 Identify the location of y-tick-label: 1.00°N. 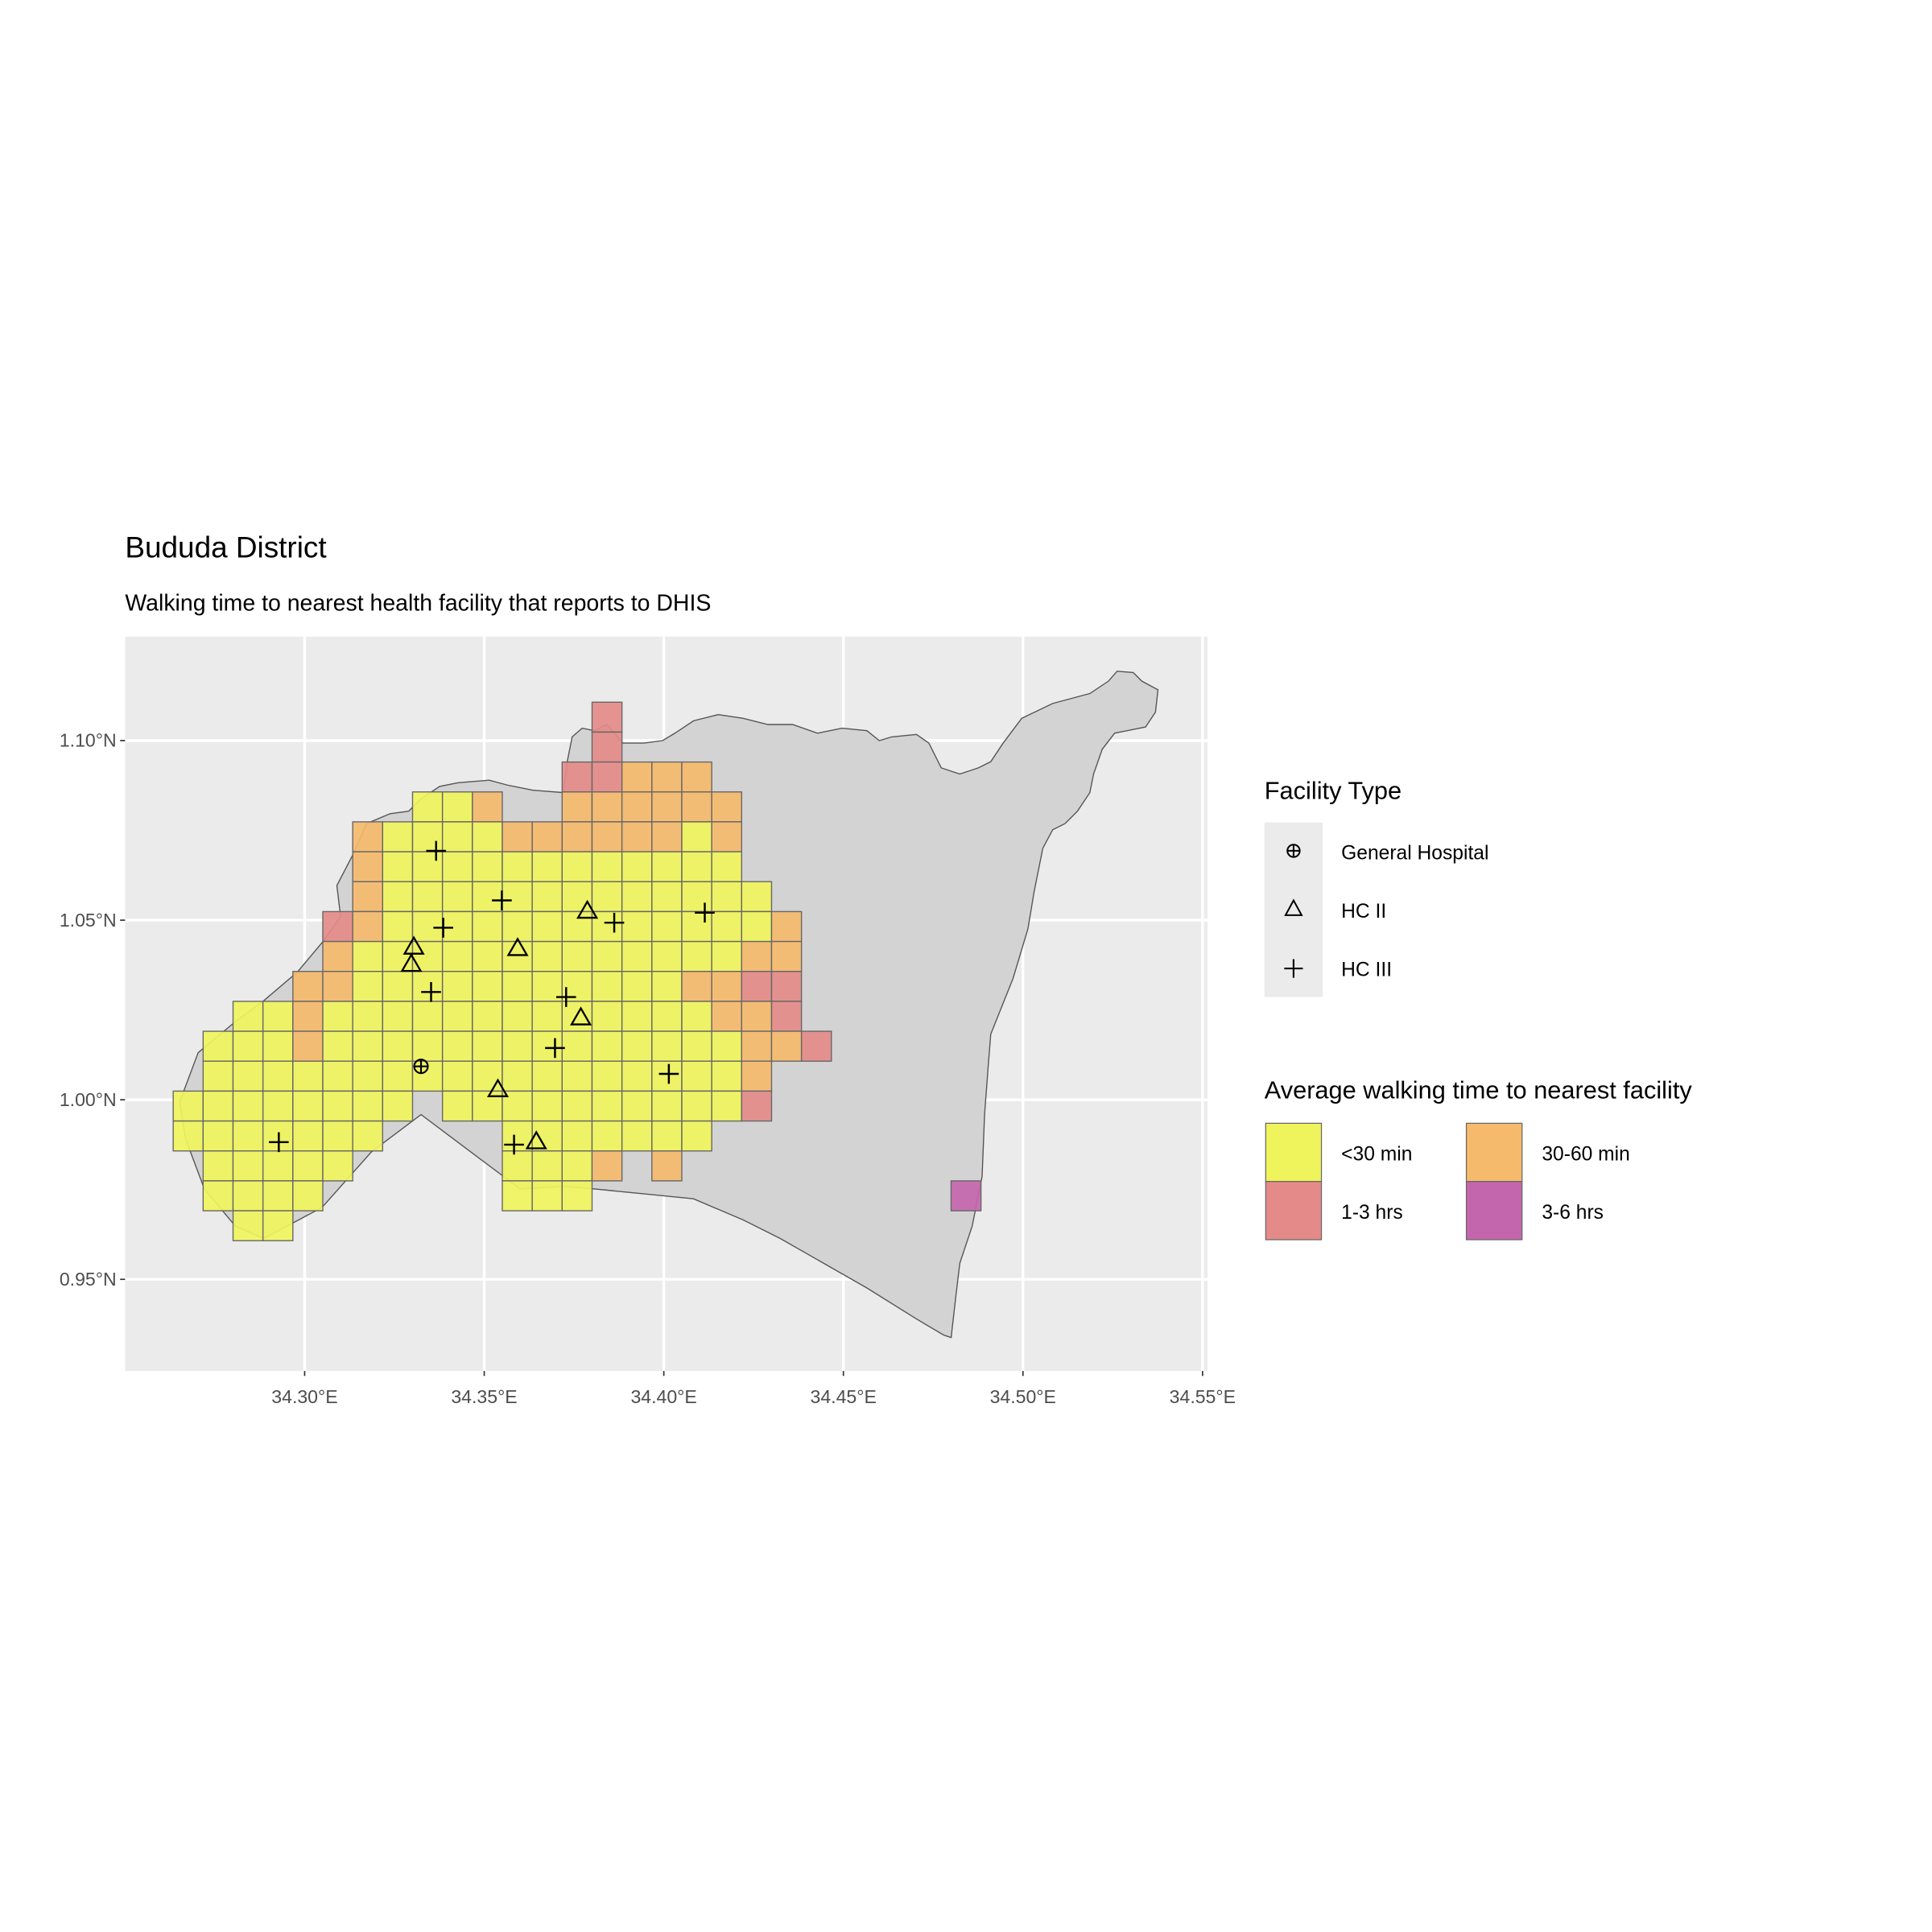
(88, 1099).